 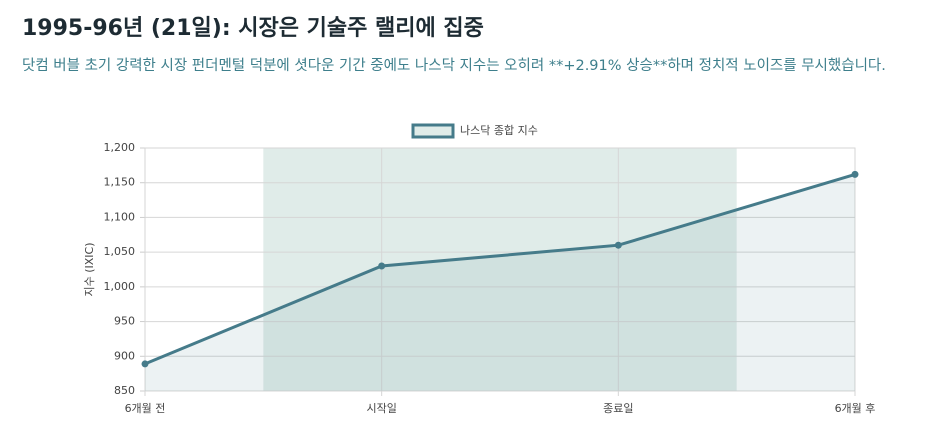 I want to click on x-tick-label: 시작일, so click(x=381, y=408).